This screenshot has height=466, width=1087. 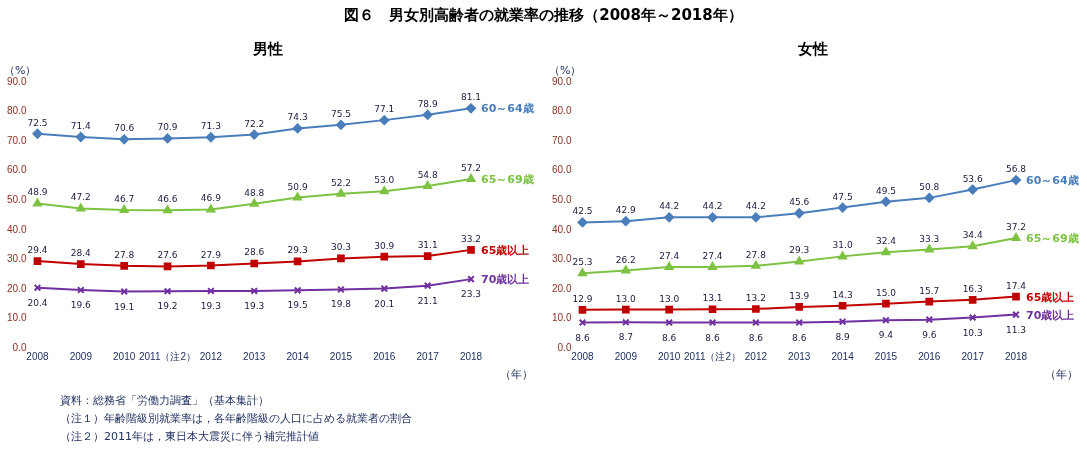 What do you see at coordinates (1016, 285) in the screenshot?
I see `data-label: 17.4` at bounding box center [1016, 285].